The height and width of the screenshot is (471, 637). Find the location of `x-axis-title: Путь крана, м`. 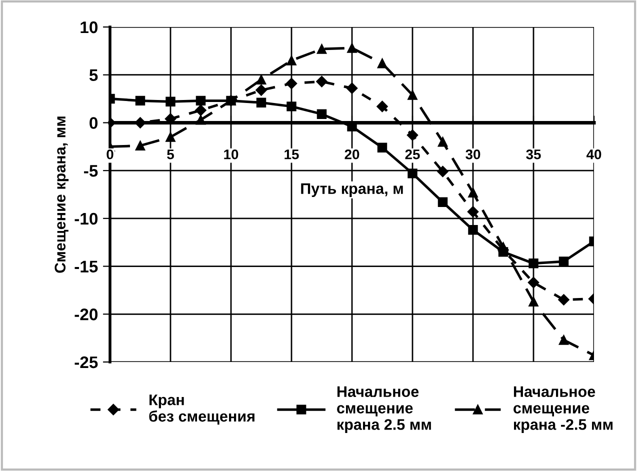

x-axis-title: Путь крана, м is located at coordinates (352, 190).